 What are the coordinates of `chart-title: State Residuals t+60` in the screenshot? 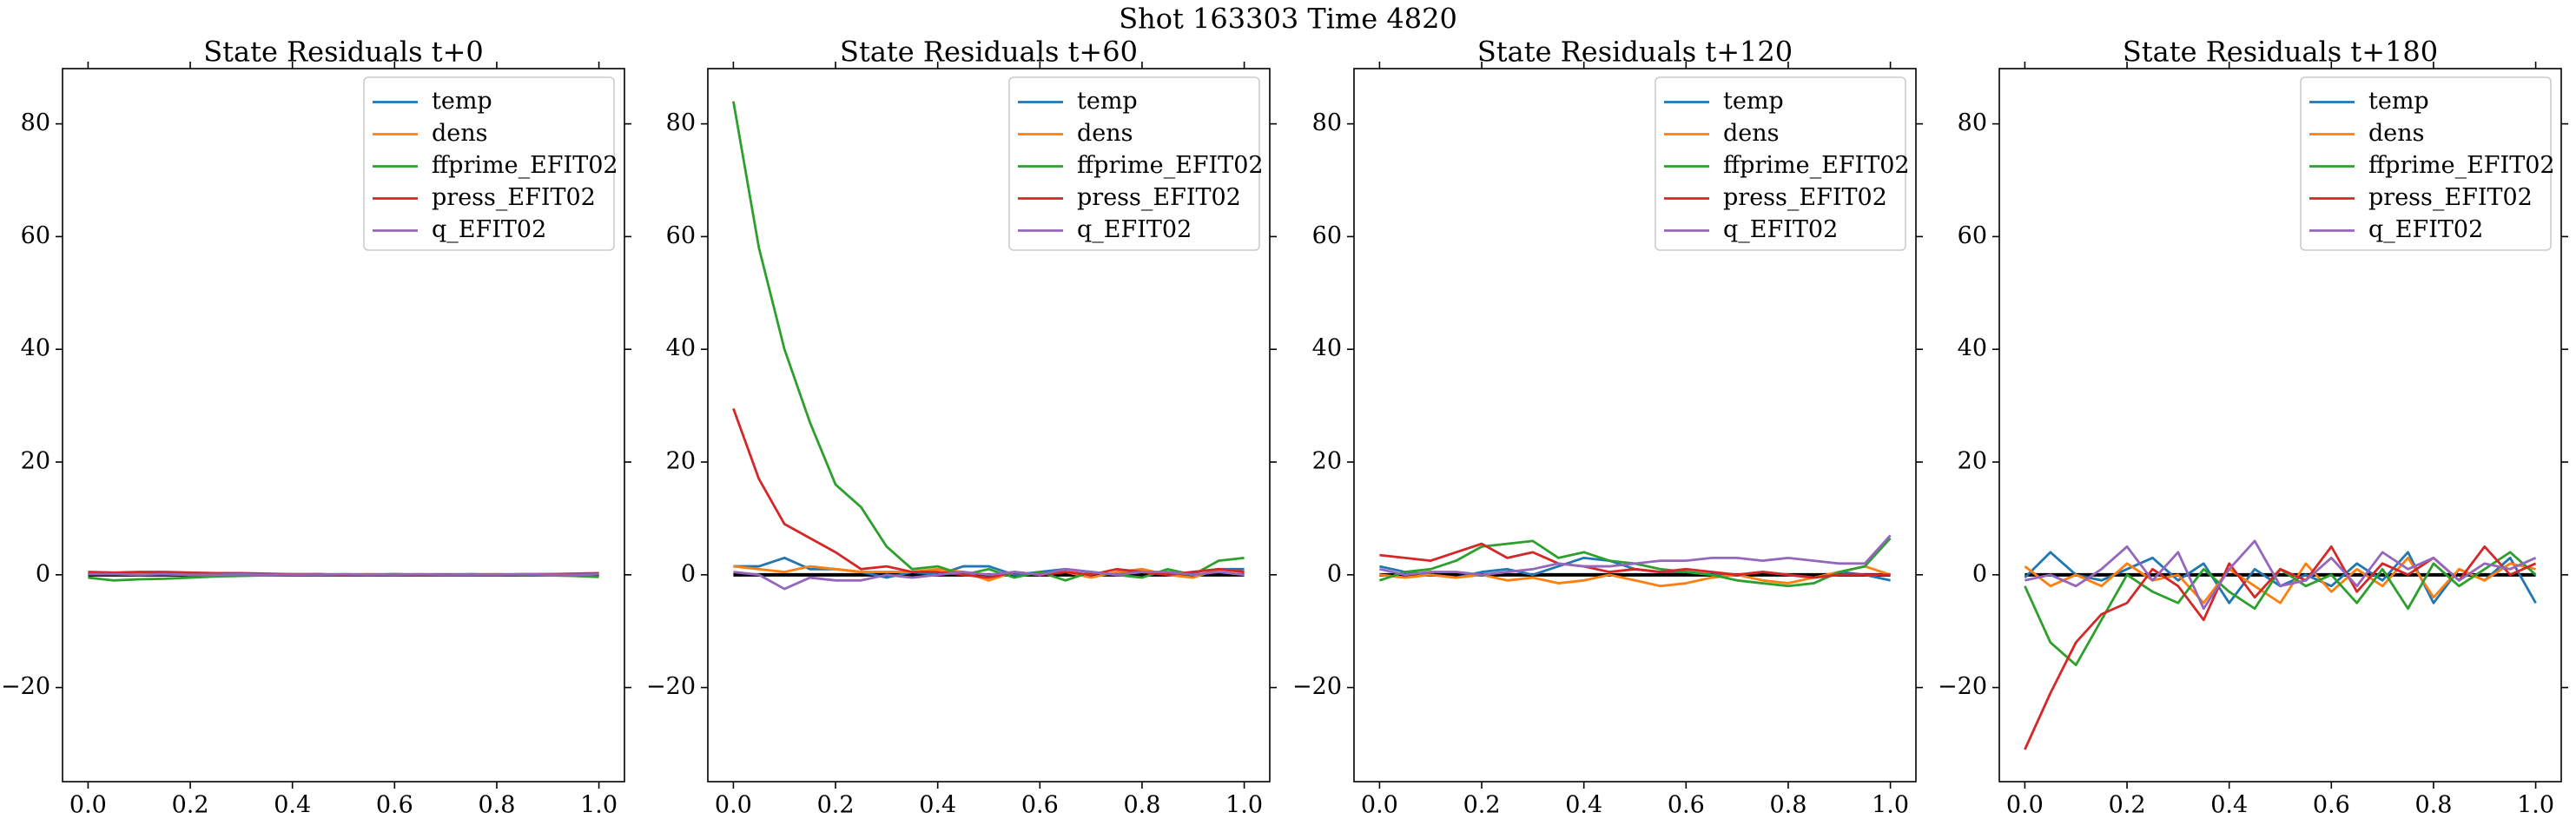 It's located at (989, 52).